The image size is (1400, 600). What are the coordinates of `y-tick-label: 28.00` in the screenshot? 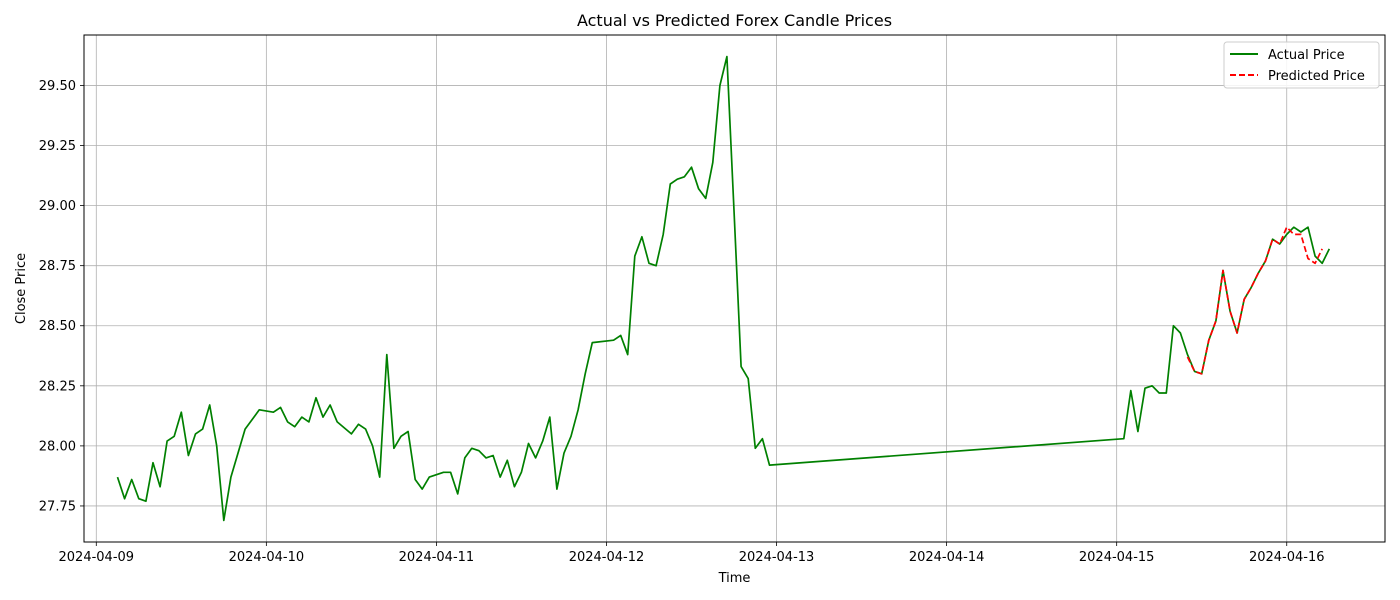 It's located at (57, 446).